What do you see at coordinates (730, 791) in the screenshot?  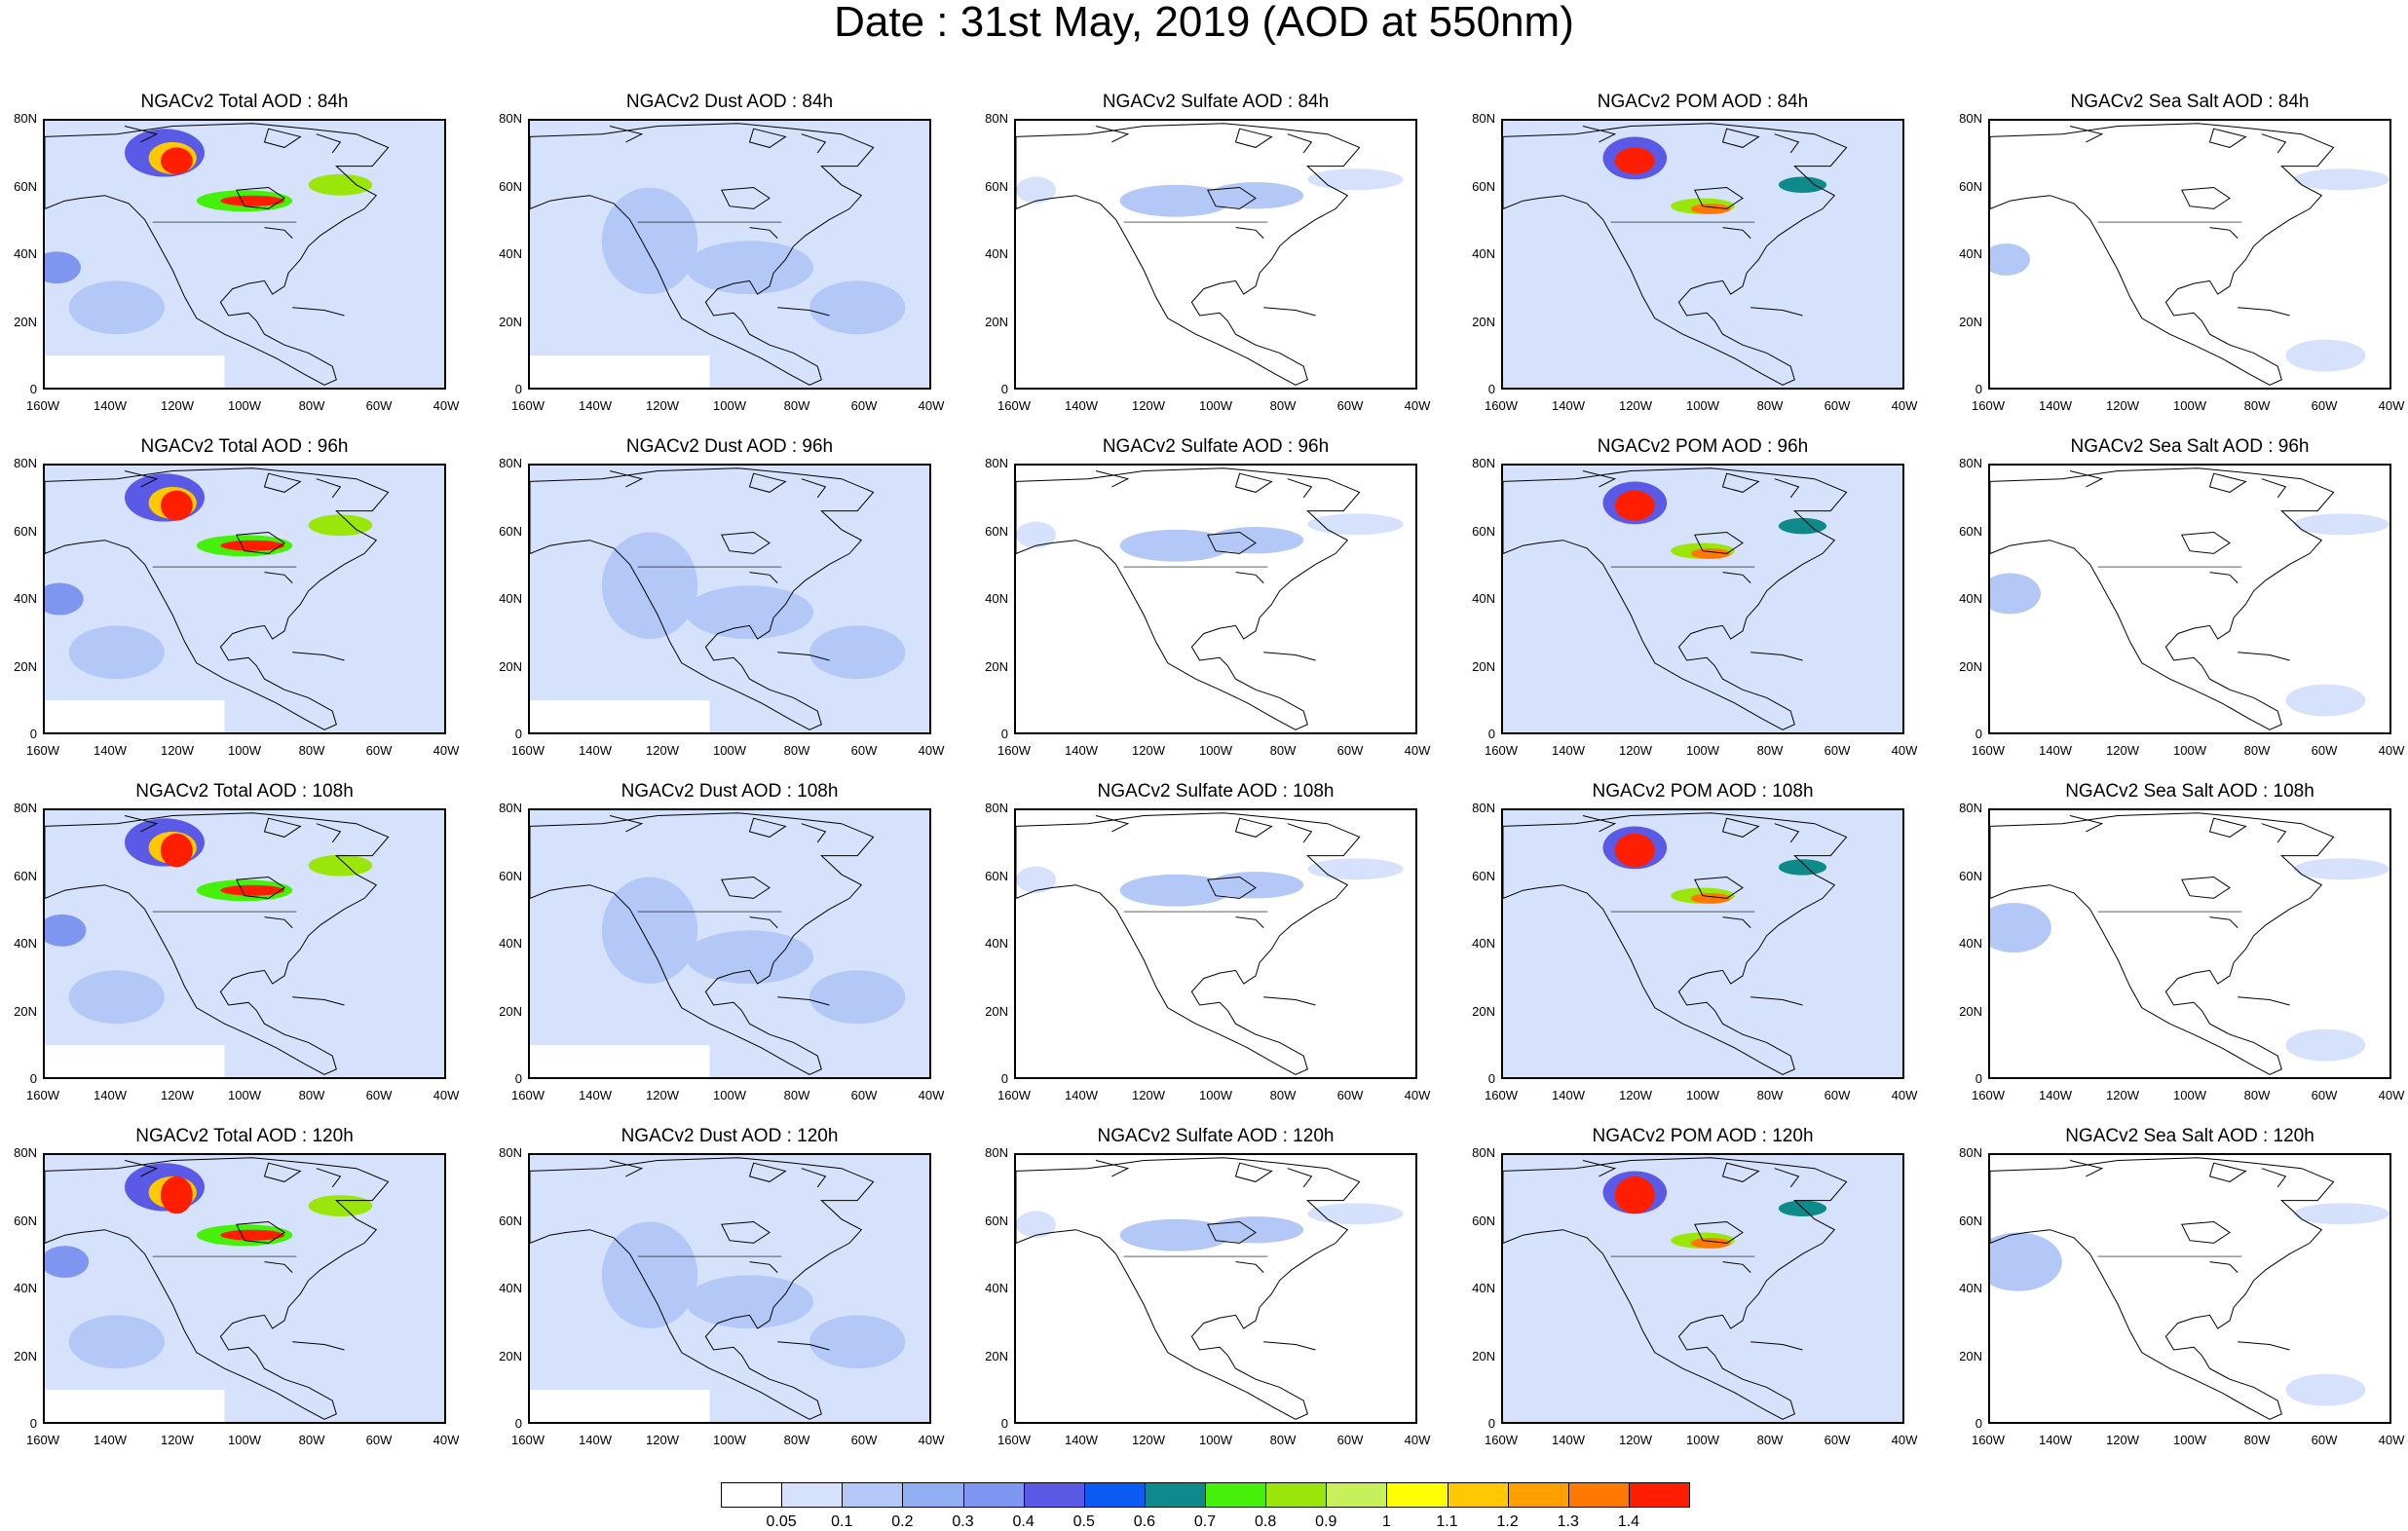 I see `panel-title: NGACv2 Dust AOD : 108h` at bounding box center [730, 791].